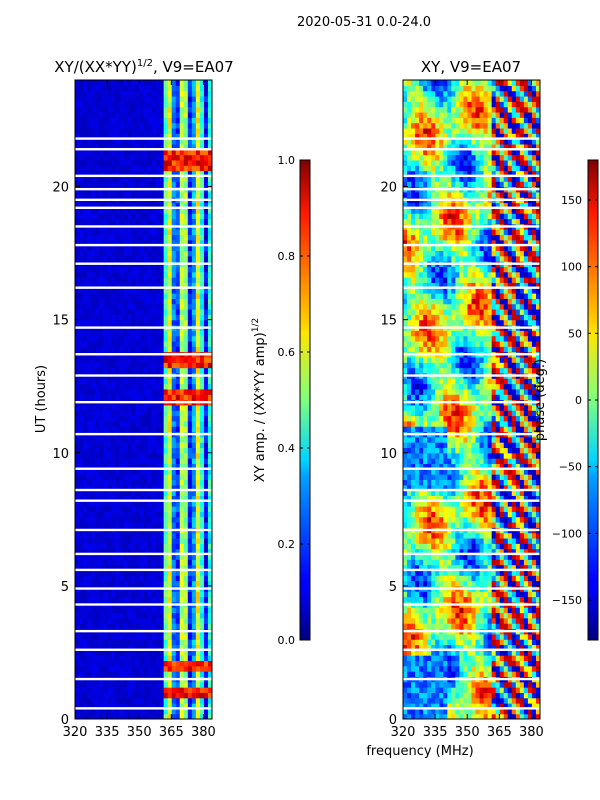 This screenshot has width=600, height=800. What do you see at coordinates (143, 530) in the screenshot?
I see `flagged-gap-row` at bounding box center [143, 530].